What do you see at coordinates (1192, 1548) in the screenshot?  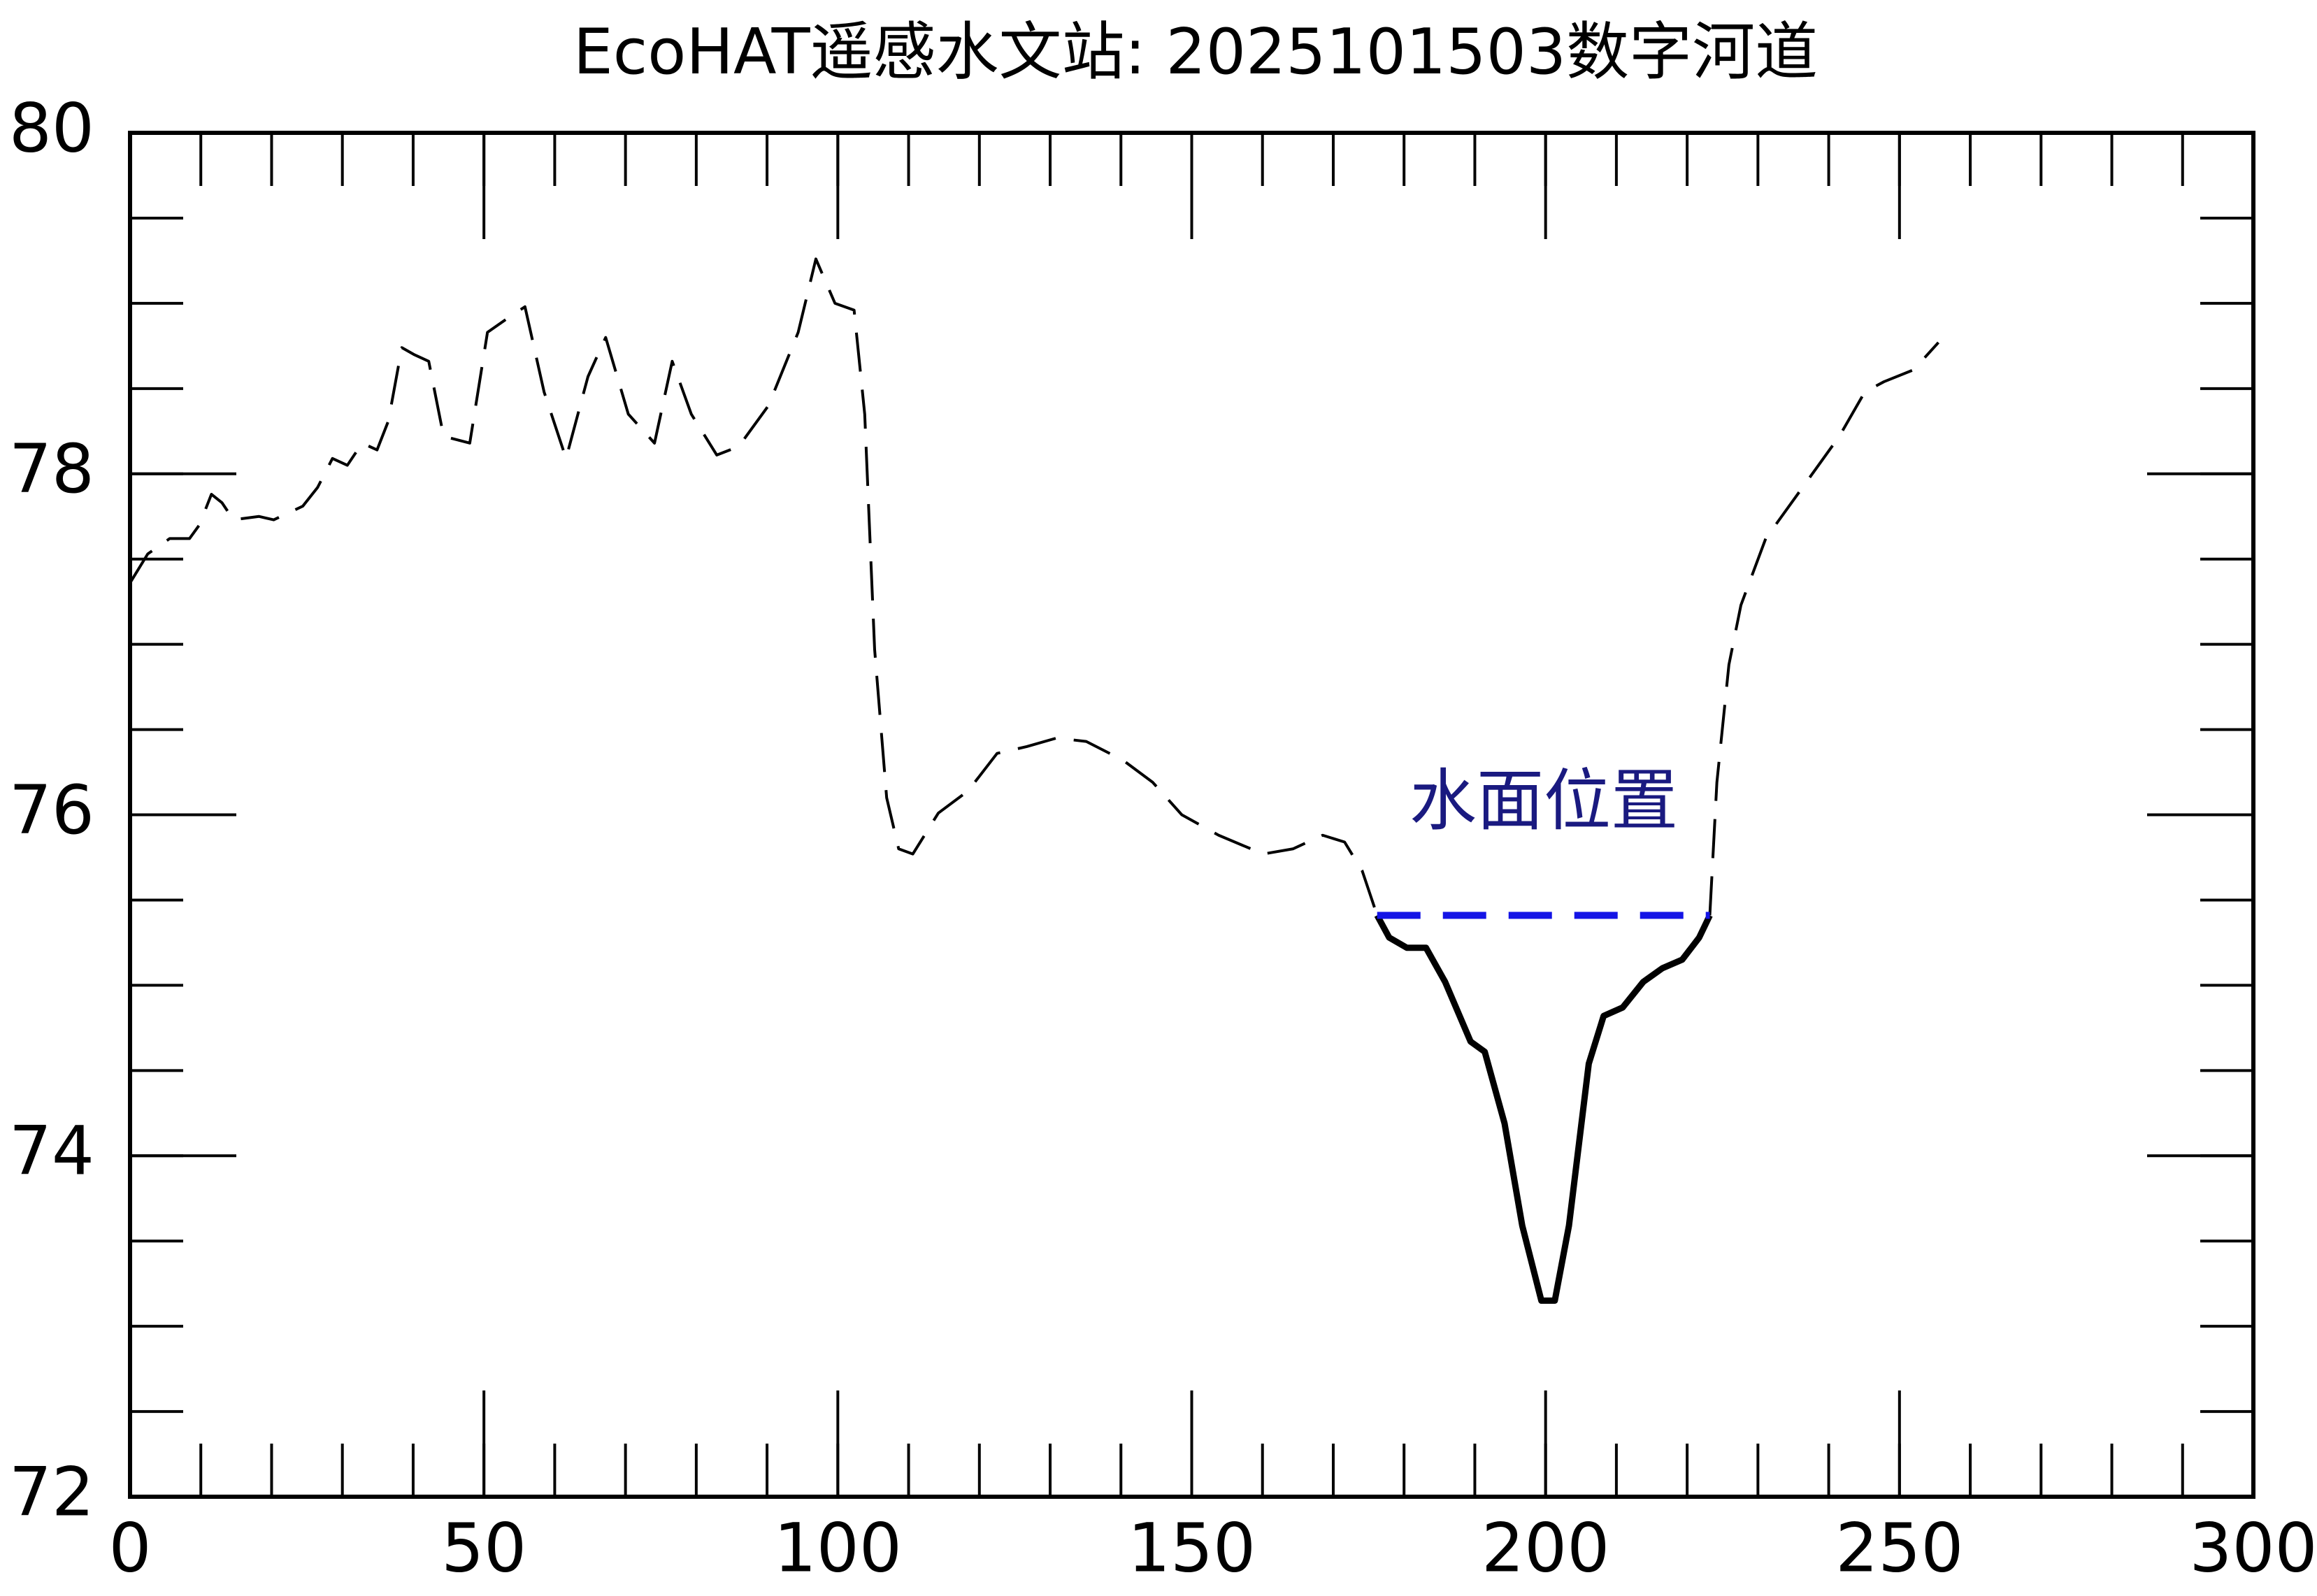 I see `x-tick-label: 150` at bounding box center [1192, 1548].